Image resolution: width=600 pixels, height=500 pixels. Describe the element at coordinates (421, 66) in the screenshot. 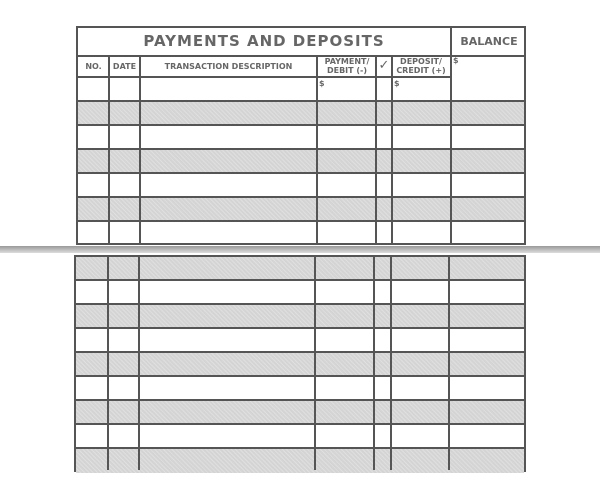

I see `header-deposit-credit: DEPOSIT/ CREDIT (+)` at that location.